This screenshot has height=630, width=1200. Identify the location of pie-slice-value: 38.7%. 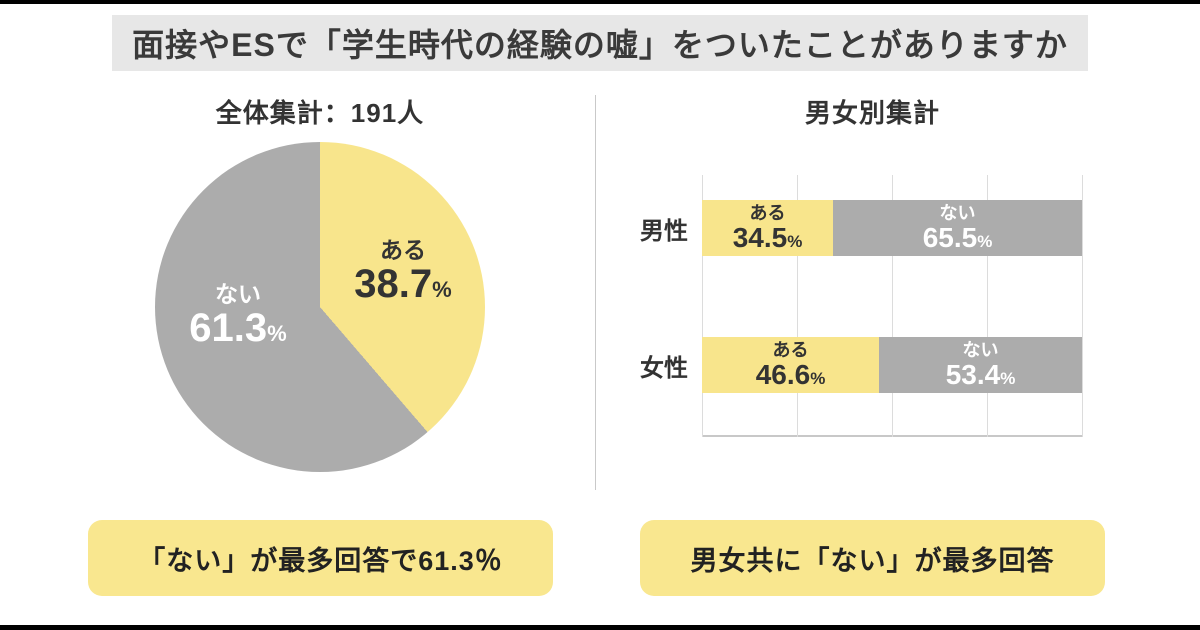
(403, 283).